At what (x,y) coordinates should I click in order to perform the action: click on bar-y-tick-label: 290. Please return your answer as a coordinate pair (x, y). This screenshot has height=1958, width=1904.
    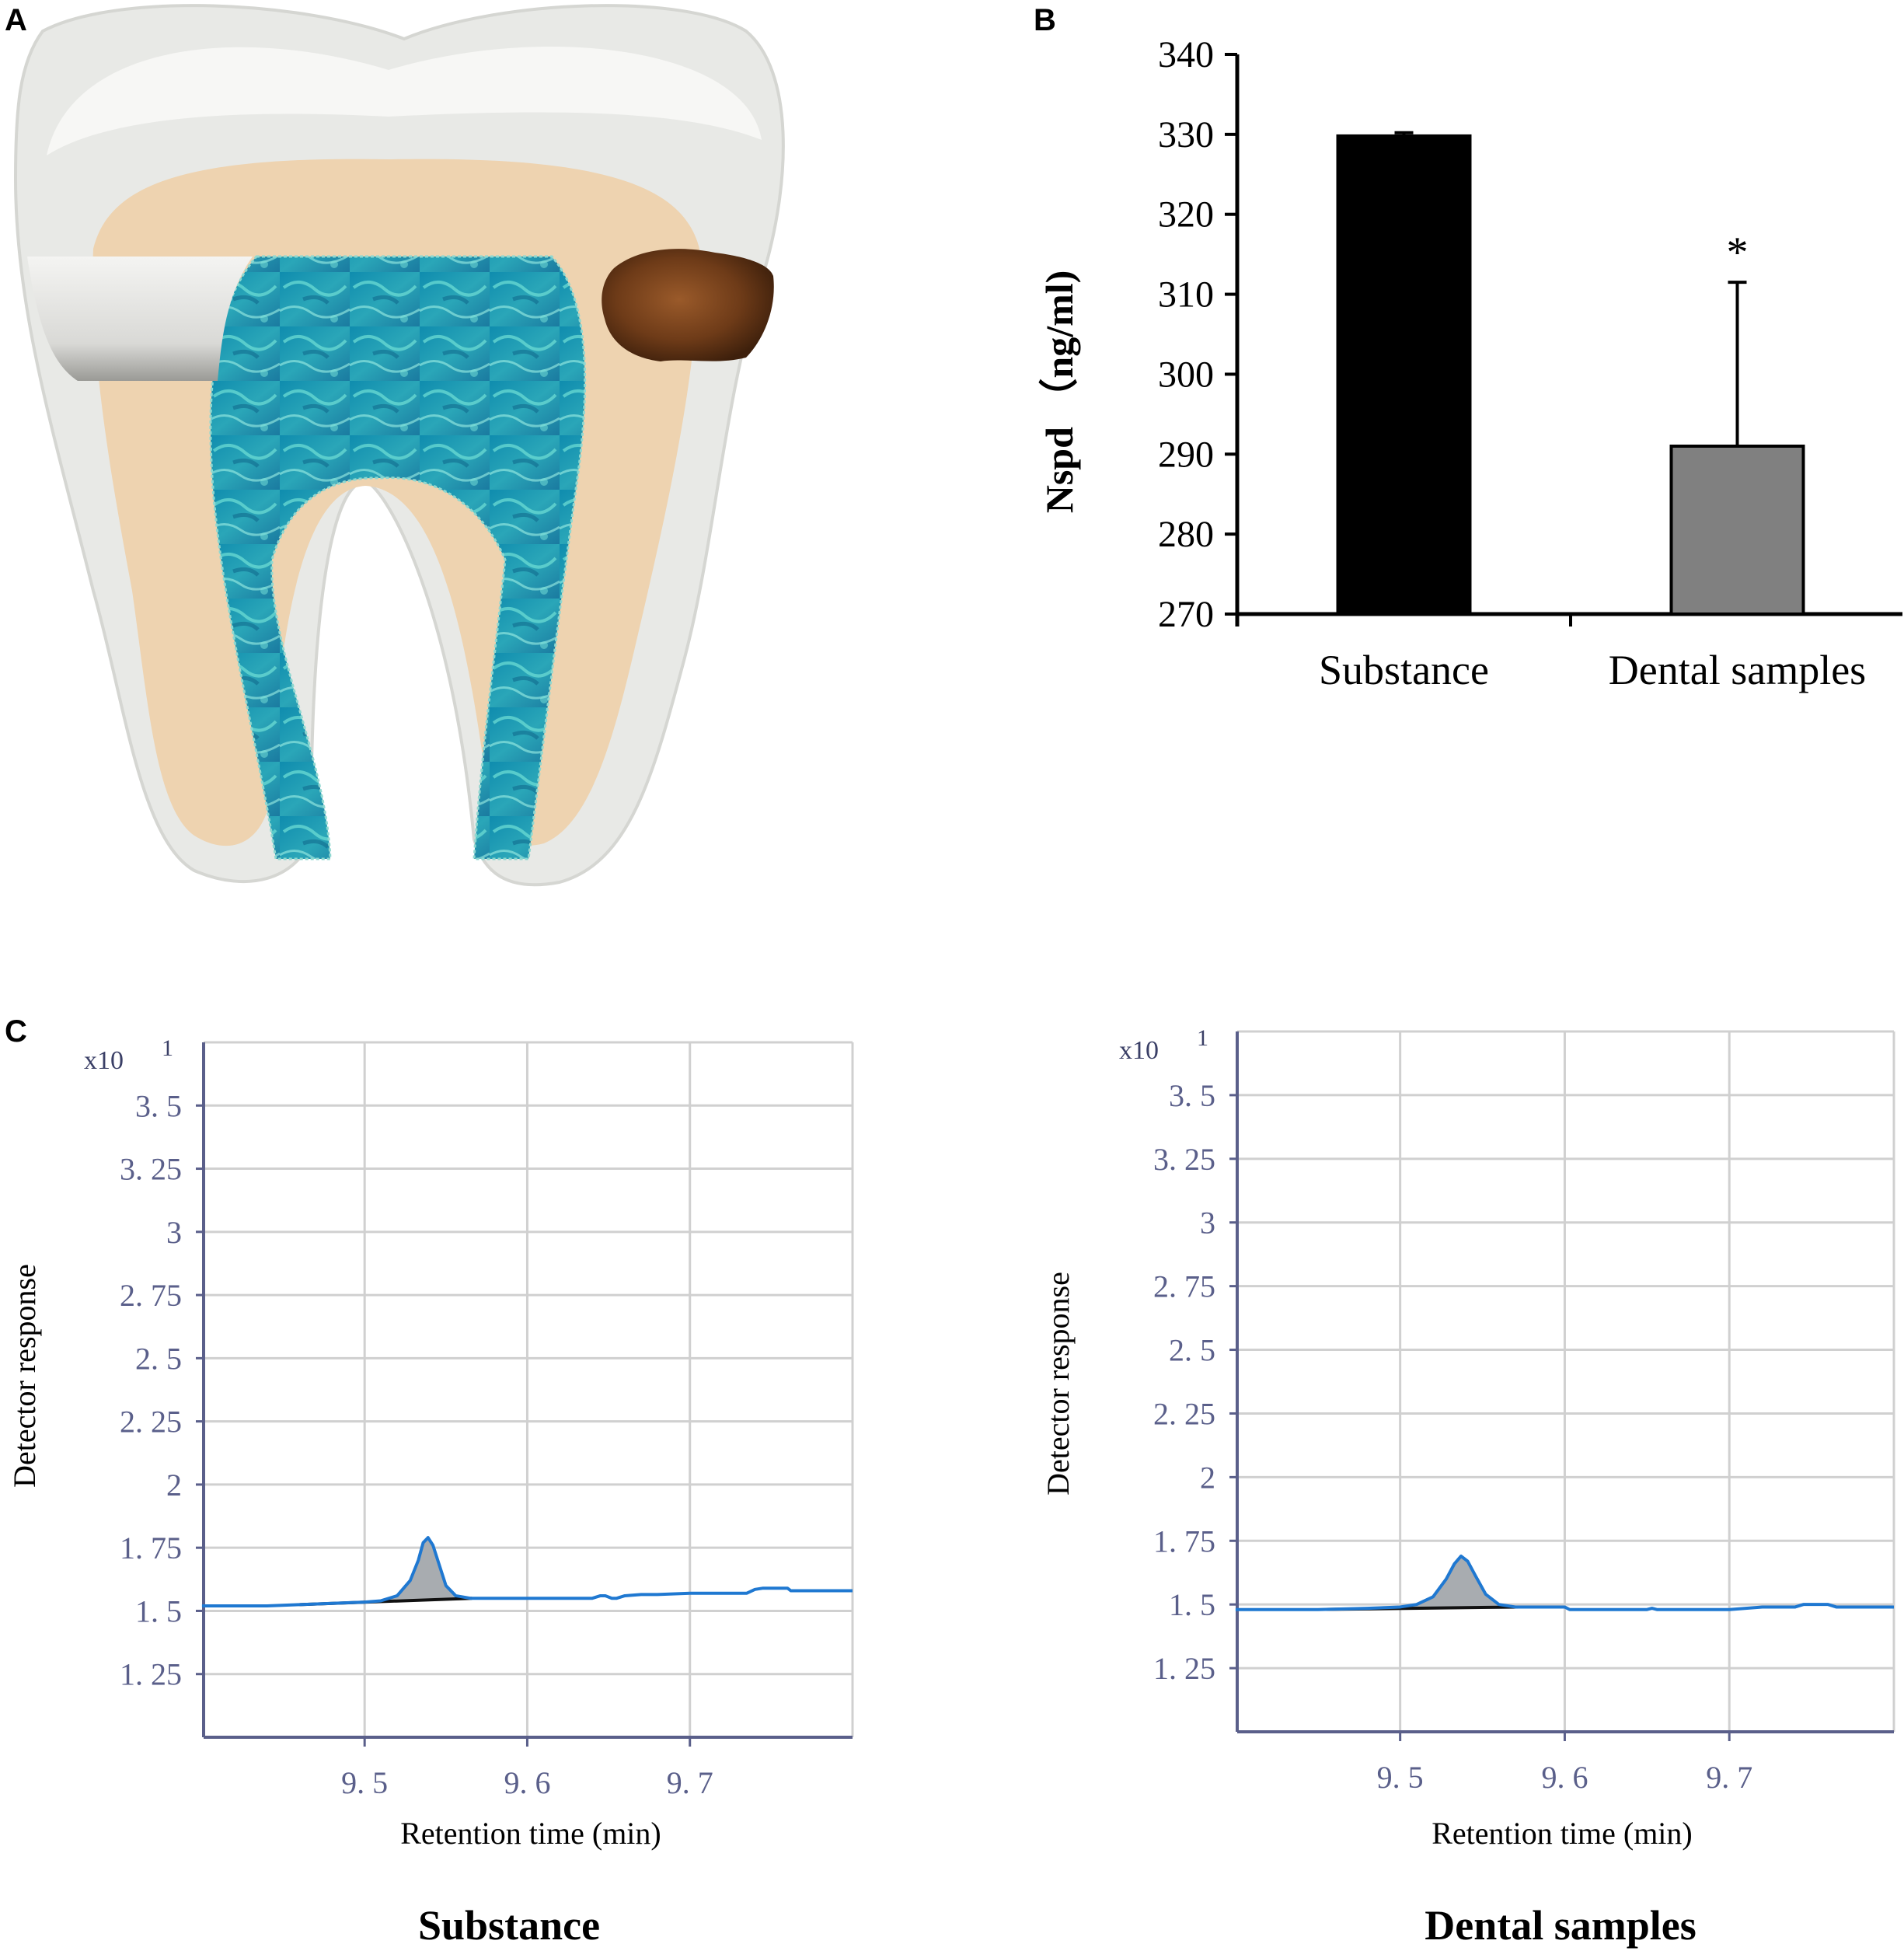
    Looking at the image, I should click on (1186, 454).